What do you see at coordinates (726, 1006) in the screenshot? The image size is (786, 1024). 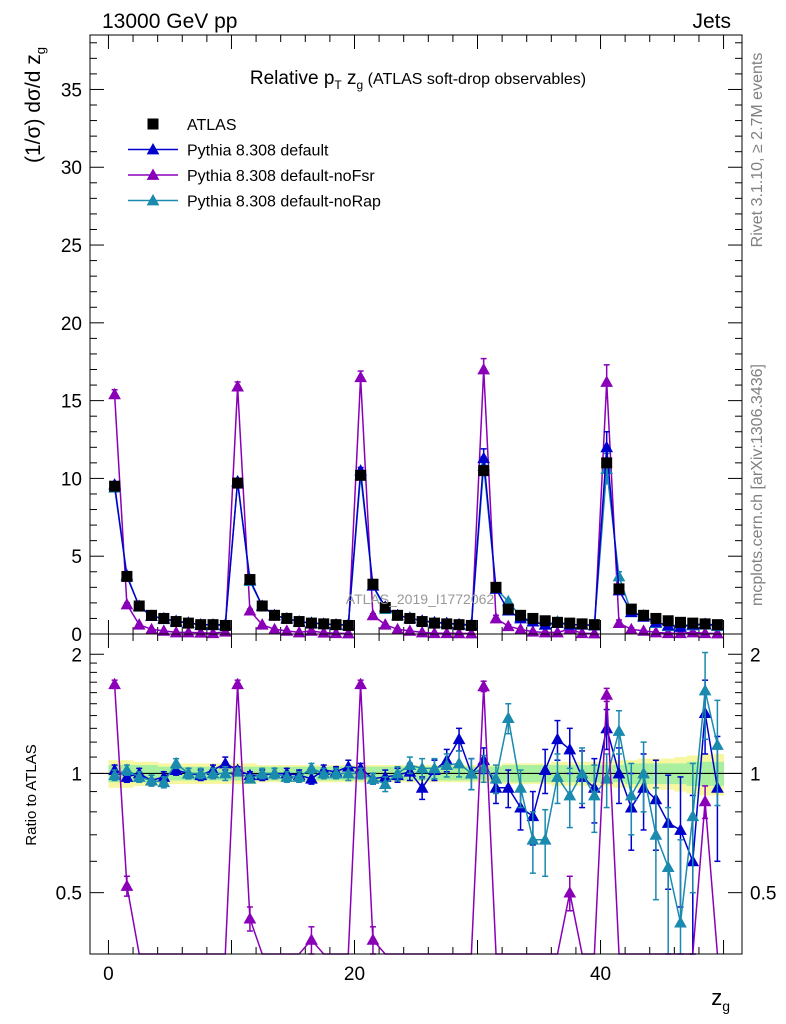 I see `xlabel-subscript: g` at bounding box center [726, 1006].